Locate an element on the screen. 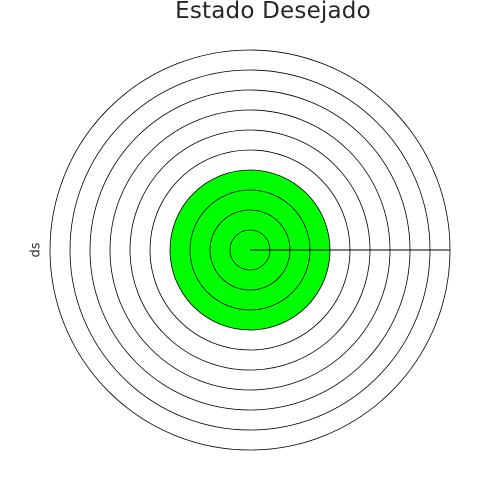 The width and height of the screenshot is (500, 500). chart-title: Estado Desejado is located at coordinates (273, 12).